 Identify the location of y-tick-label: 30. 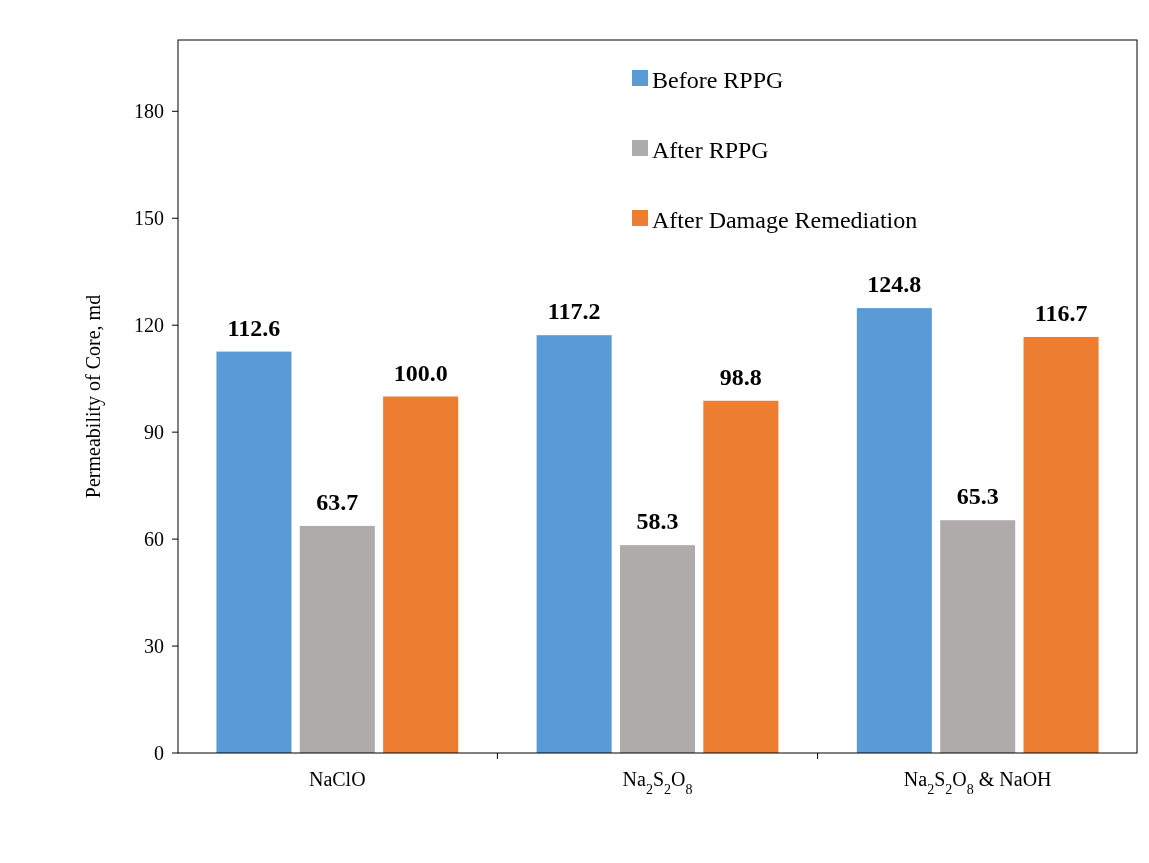
(154, 646).